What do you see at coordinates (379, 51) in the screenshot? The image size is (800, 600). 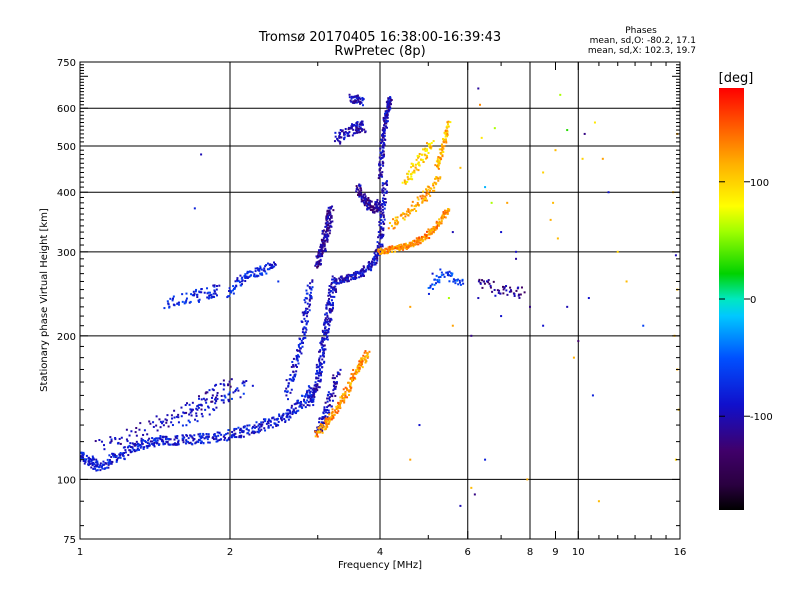 I see `chart-subtitle: RwPretec (8p)` at bounding box center [379, 51].